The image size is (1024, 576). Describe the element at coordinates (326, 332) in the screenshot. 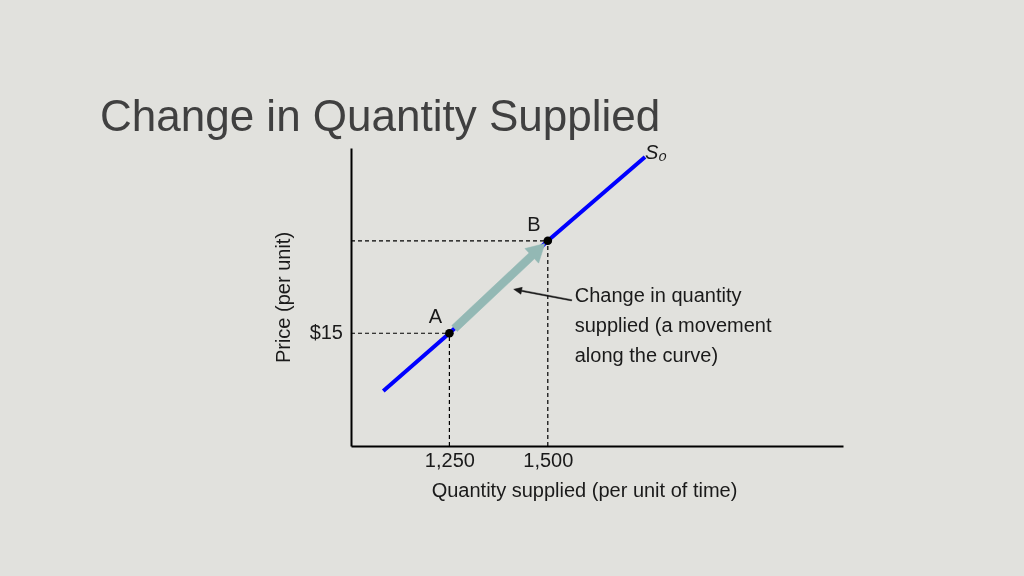

I see `text: $15` at that location.